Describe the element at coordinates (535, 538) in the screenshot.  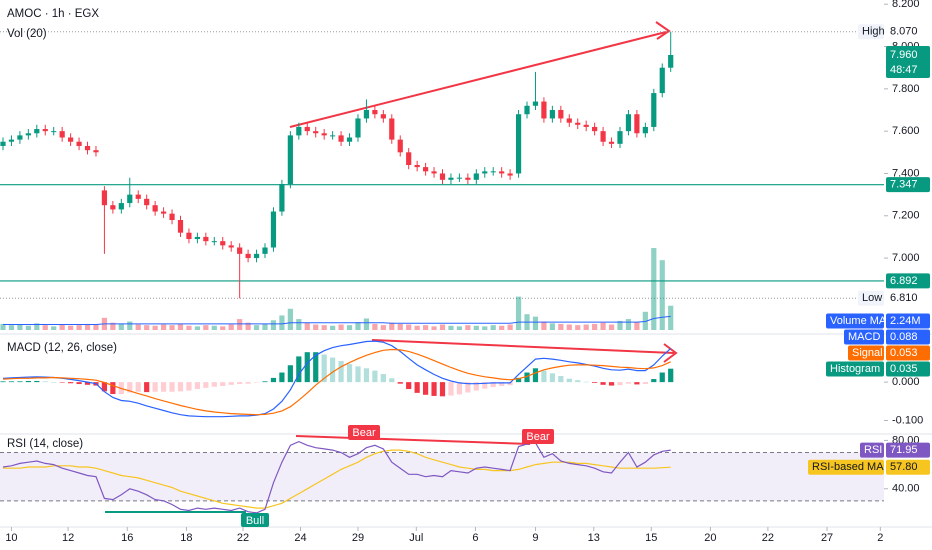
I see `x-tick-label: 9` at that location.